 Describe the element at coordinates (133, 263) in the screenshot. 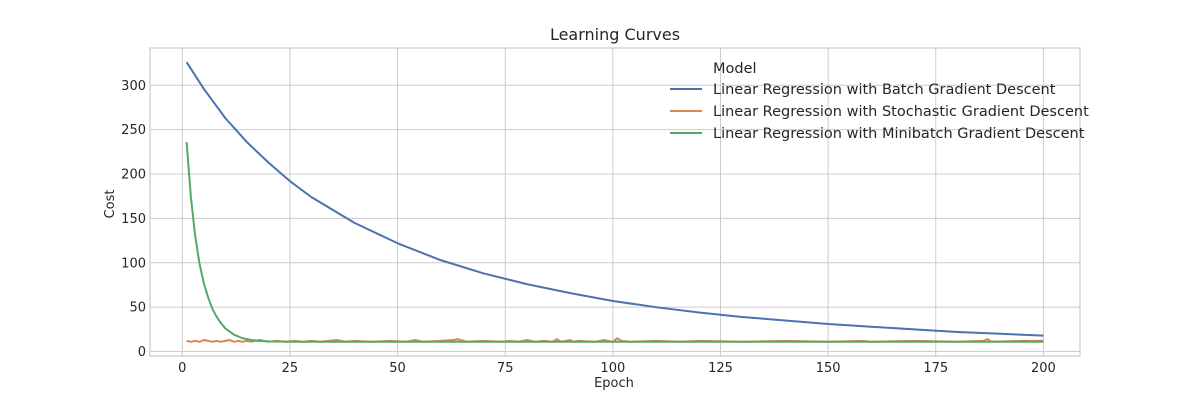

I see `y-tick-label: 100` at that location.